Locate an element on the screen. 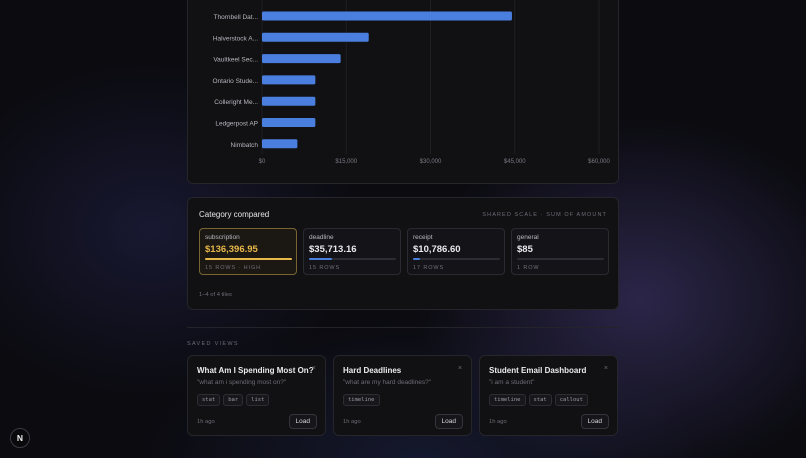 This screenshot has height=458, width=806. tile-count: 1–4 of 4 tiles is located at coordinates (215, 295).